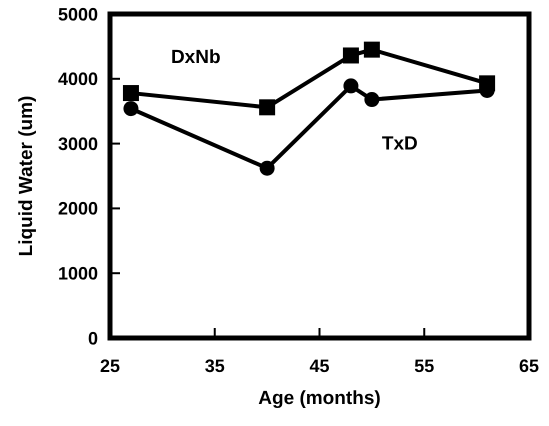 This screenshot has height=426, width=549. Describe the element at coordinates (319, 398) in the screenshot. I see `x-axis-title: Age (months)` at that location.